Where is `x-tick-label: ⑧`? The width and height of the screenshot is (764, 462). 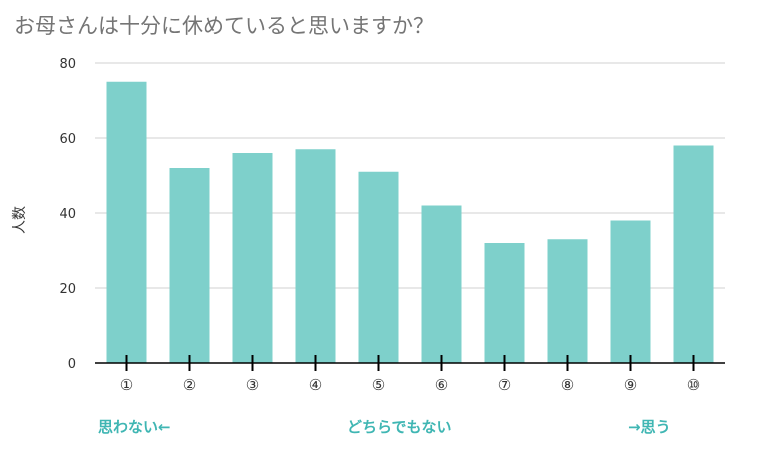 x-tick-label: ⑧ is located at coordinates (567, 385).